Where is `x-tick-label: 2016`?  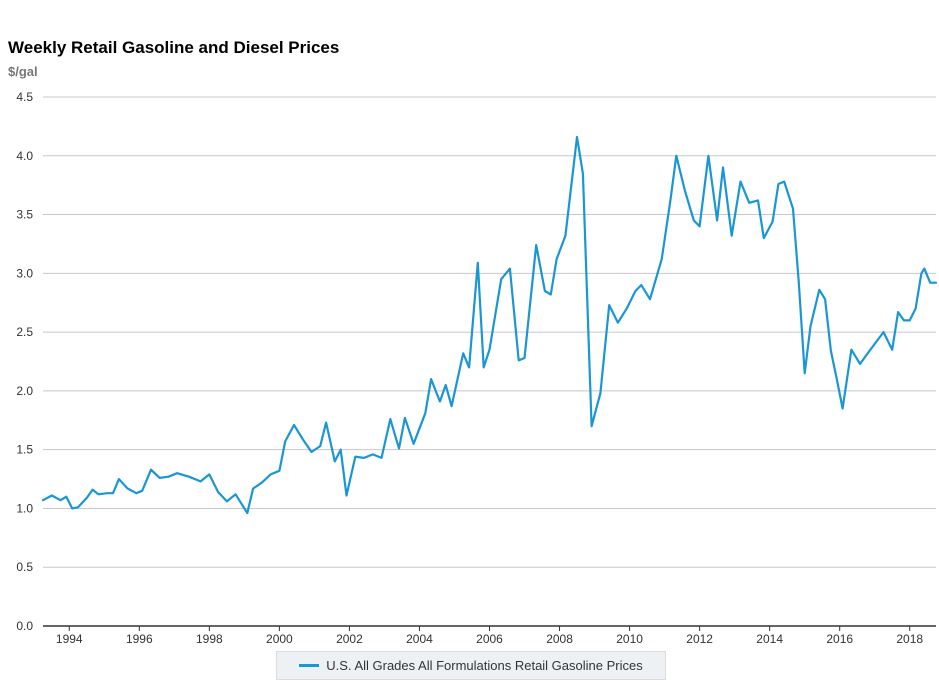
x-tick-label: 2016 is located at coordinates (839, 639).